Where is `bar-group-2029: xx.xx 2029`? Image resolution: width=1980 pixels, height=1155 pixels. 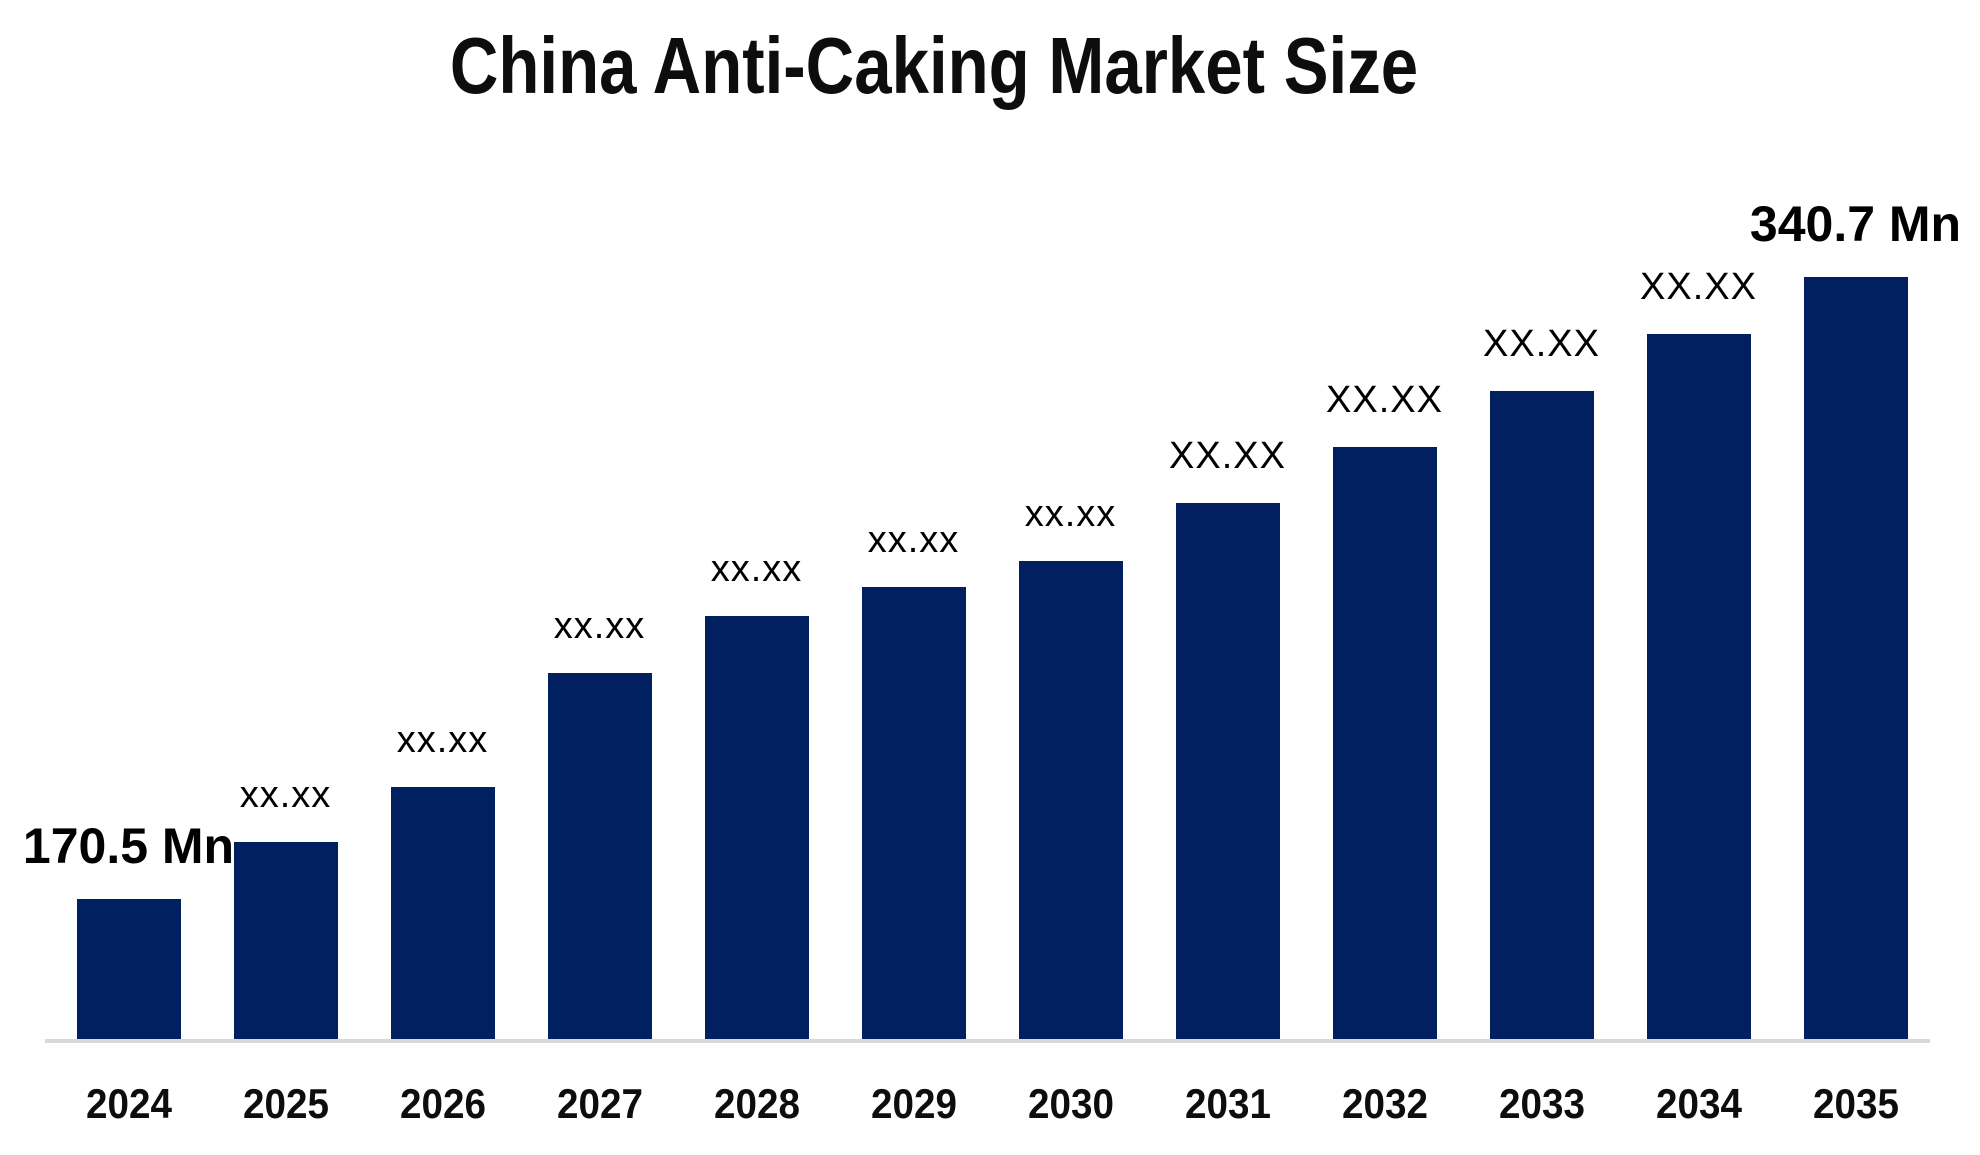
bar-group-2029: xx.xx 2029 is located at coordinates (913, 577).